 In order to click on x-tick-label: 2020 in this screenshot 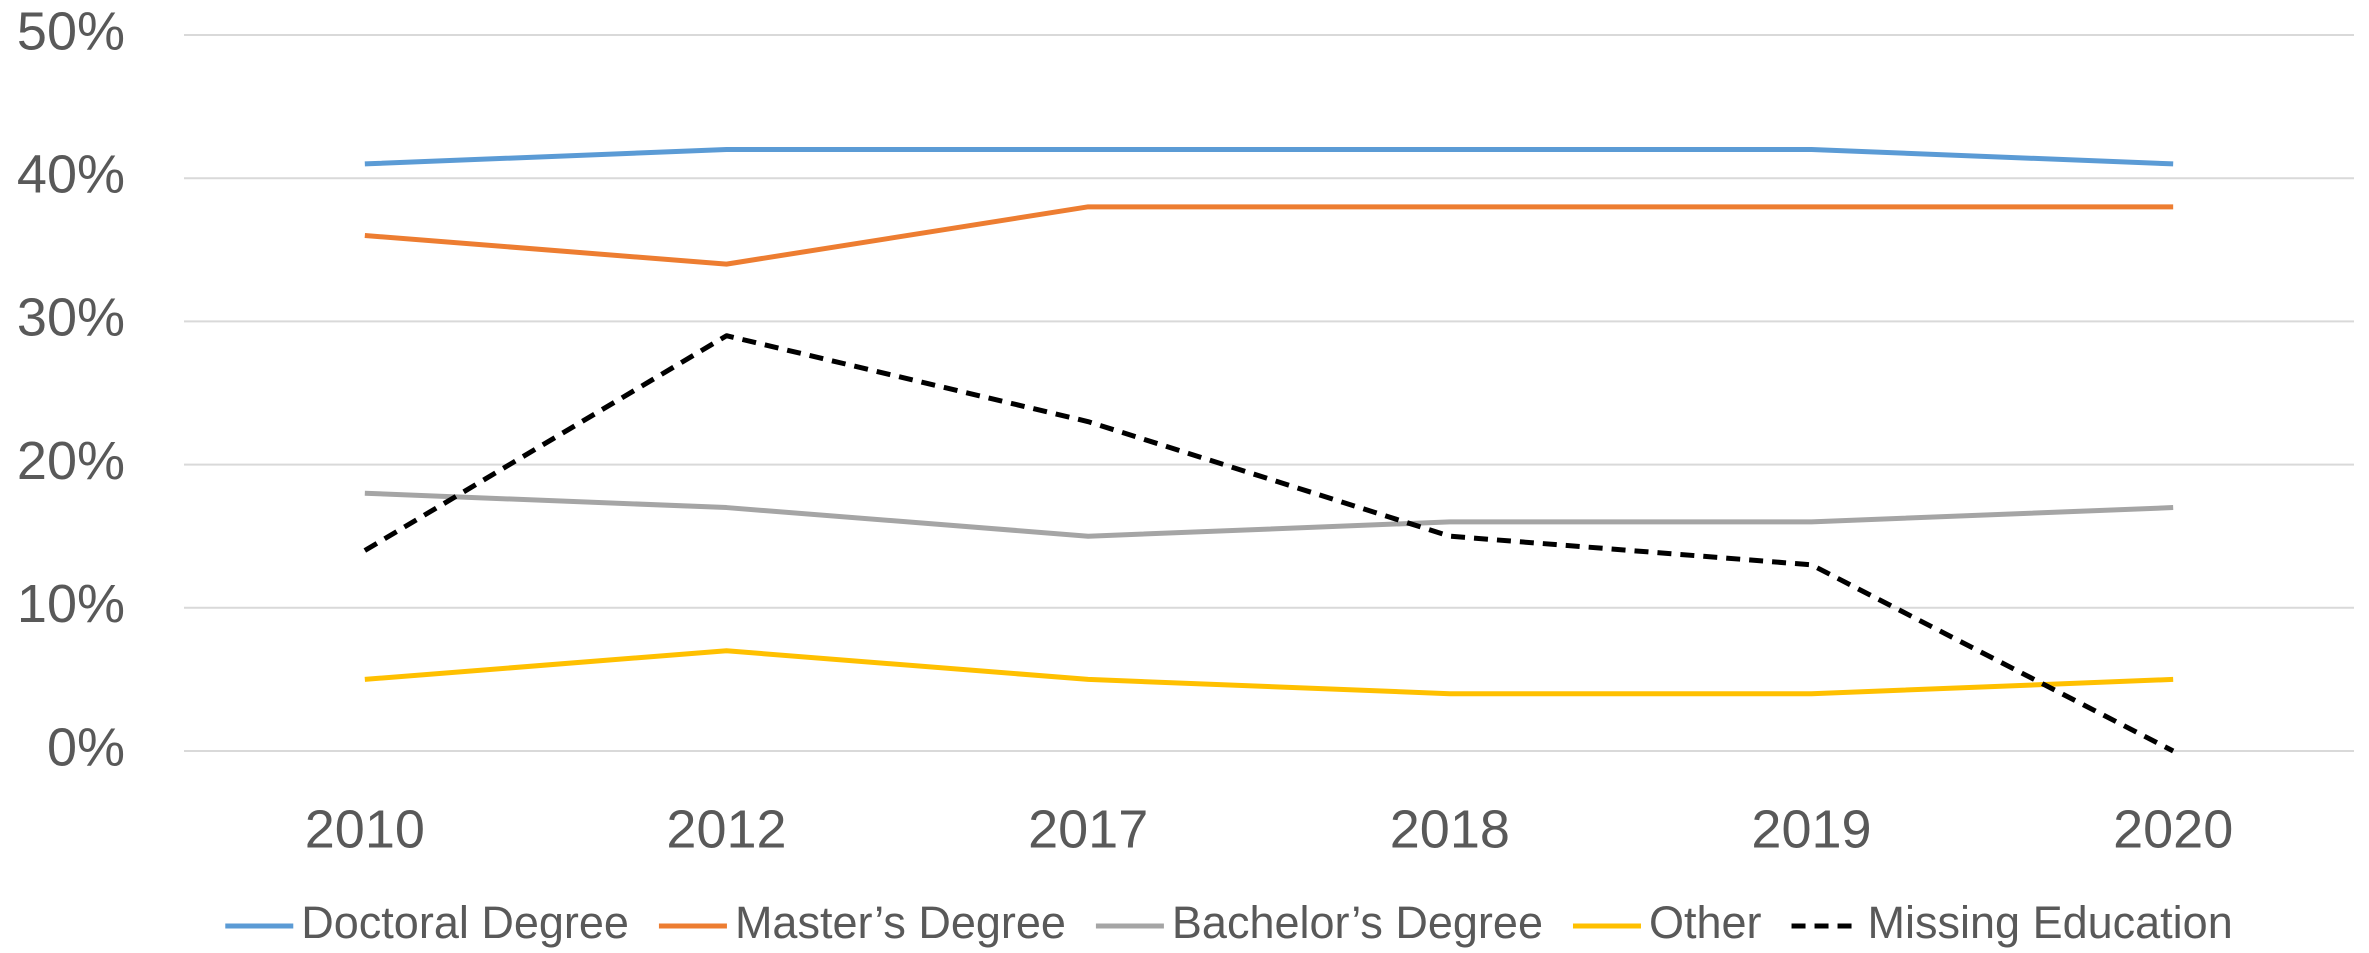, I will do `click(2173, 829)`.